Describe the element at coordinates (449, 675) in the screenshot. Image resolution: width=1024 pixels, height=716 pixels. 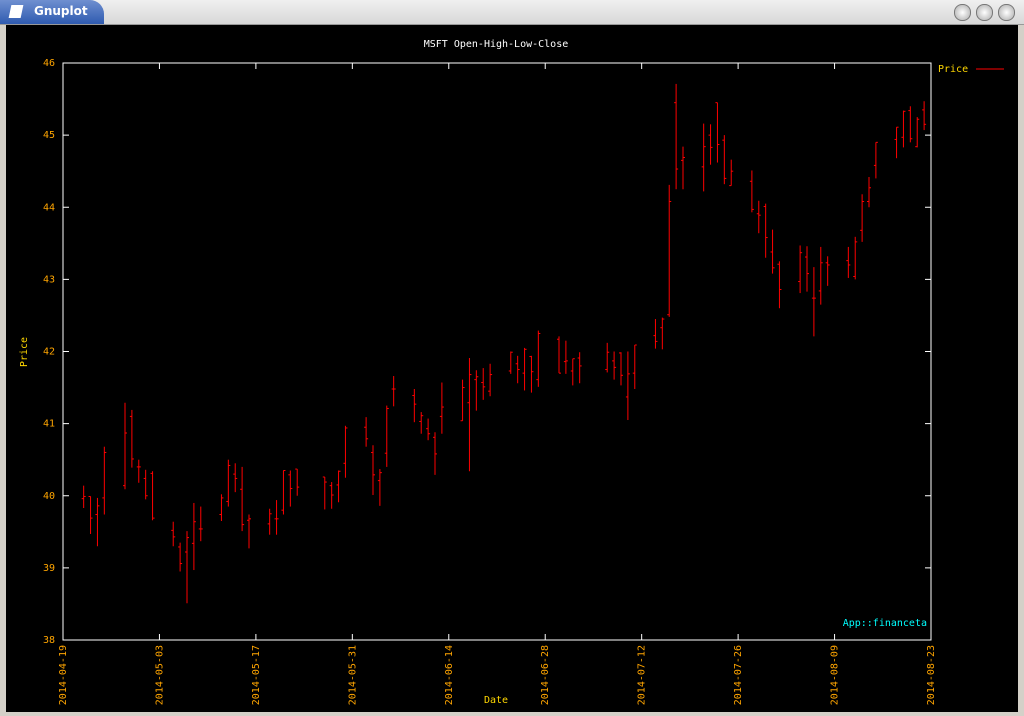
I see `x-tick-label: 2014-06-14` at that location.